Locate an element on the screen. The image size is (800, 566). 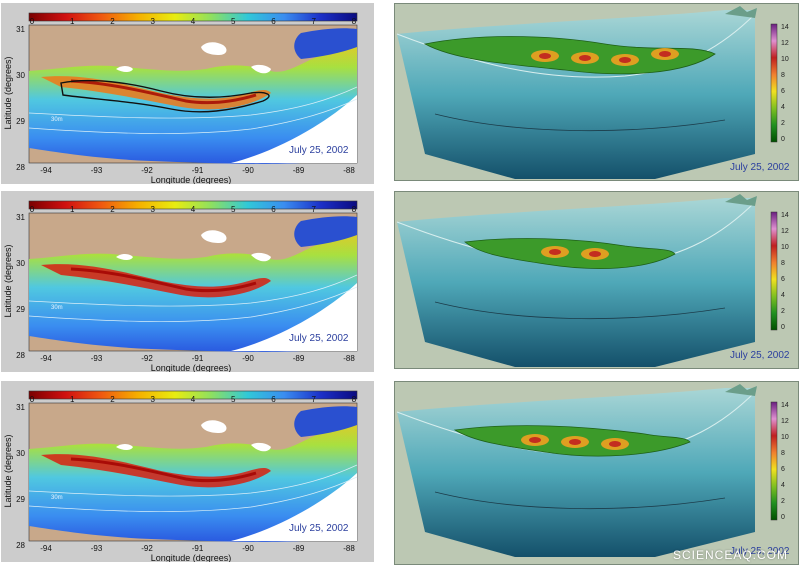
longitude-tick-label: -90 is located at coordinates (248, 358).